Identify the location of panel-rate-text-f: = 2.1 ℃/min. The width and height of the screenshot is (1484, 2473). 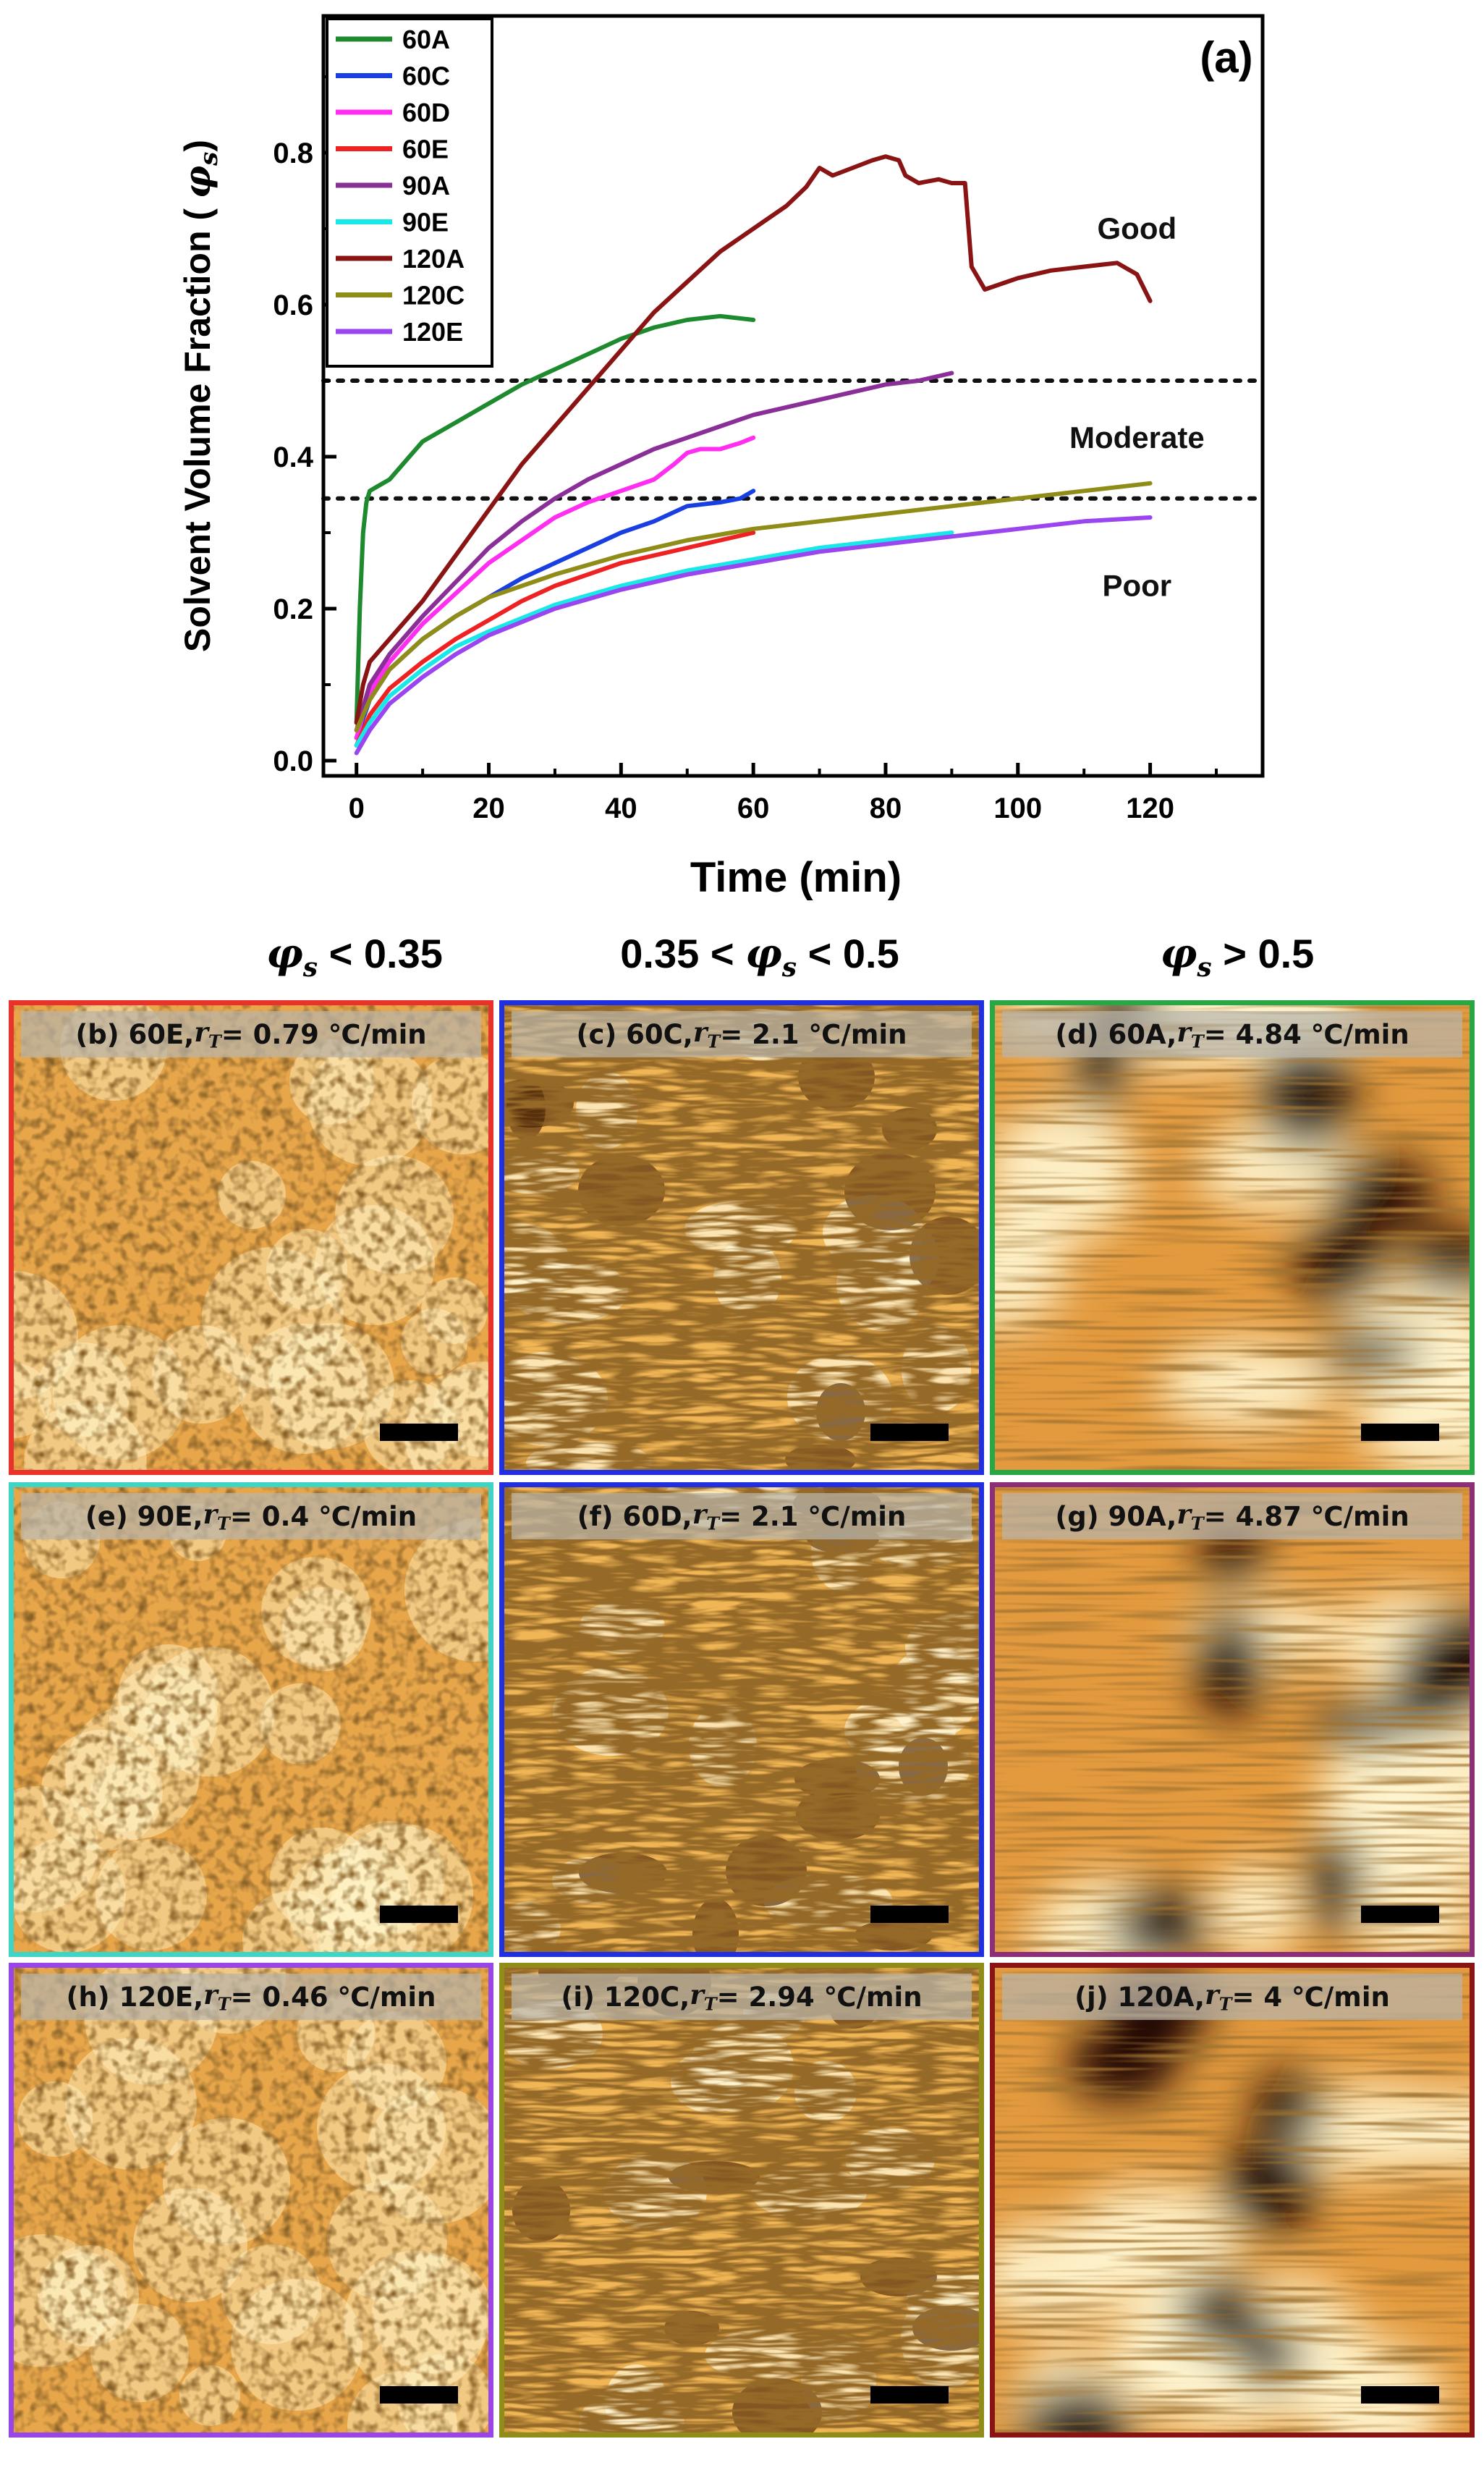
(813, 1516).